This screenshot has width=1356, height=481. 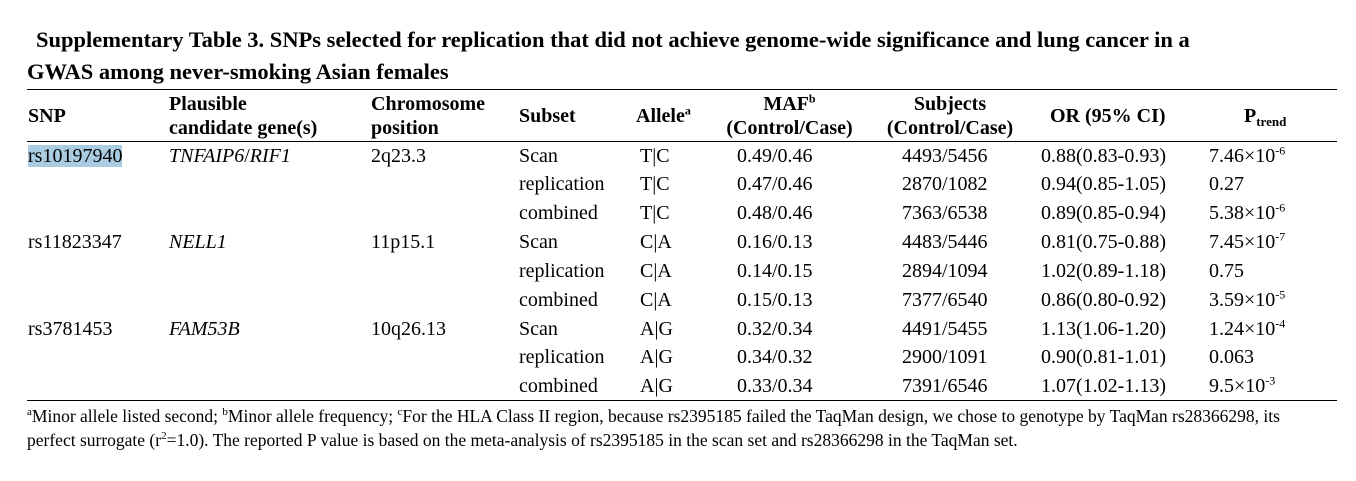 I want to click on p-trend-cell: 7.46×10⁻⁶, so click(x=1247, y=156).